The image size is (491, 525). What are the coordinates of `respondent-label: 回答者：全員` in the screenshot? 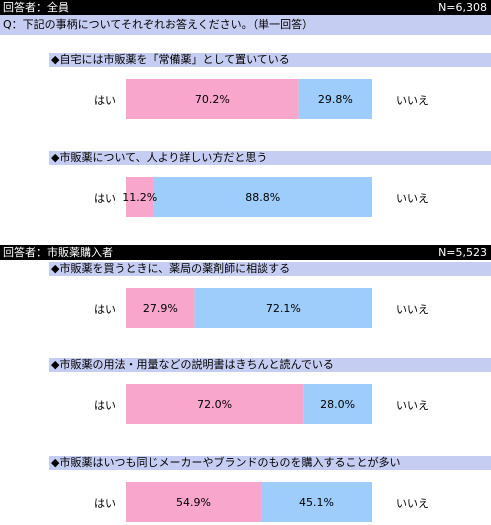 It's located at (36, 7).